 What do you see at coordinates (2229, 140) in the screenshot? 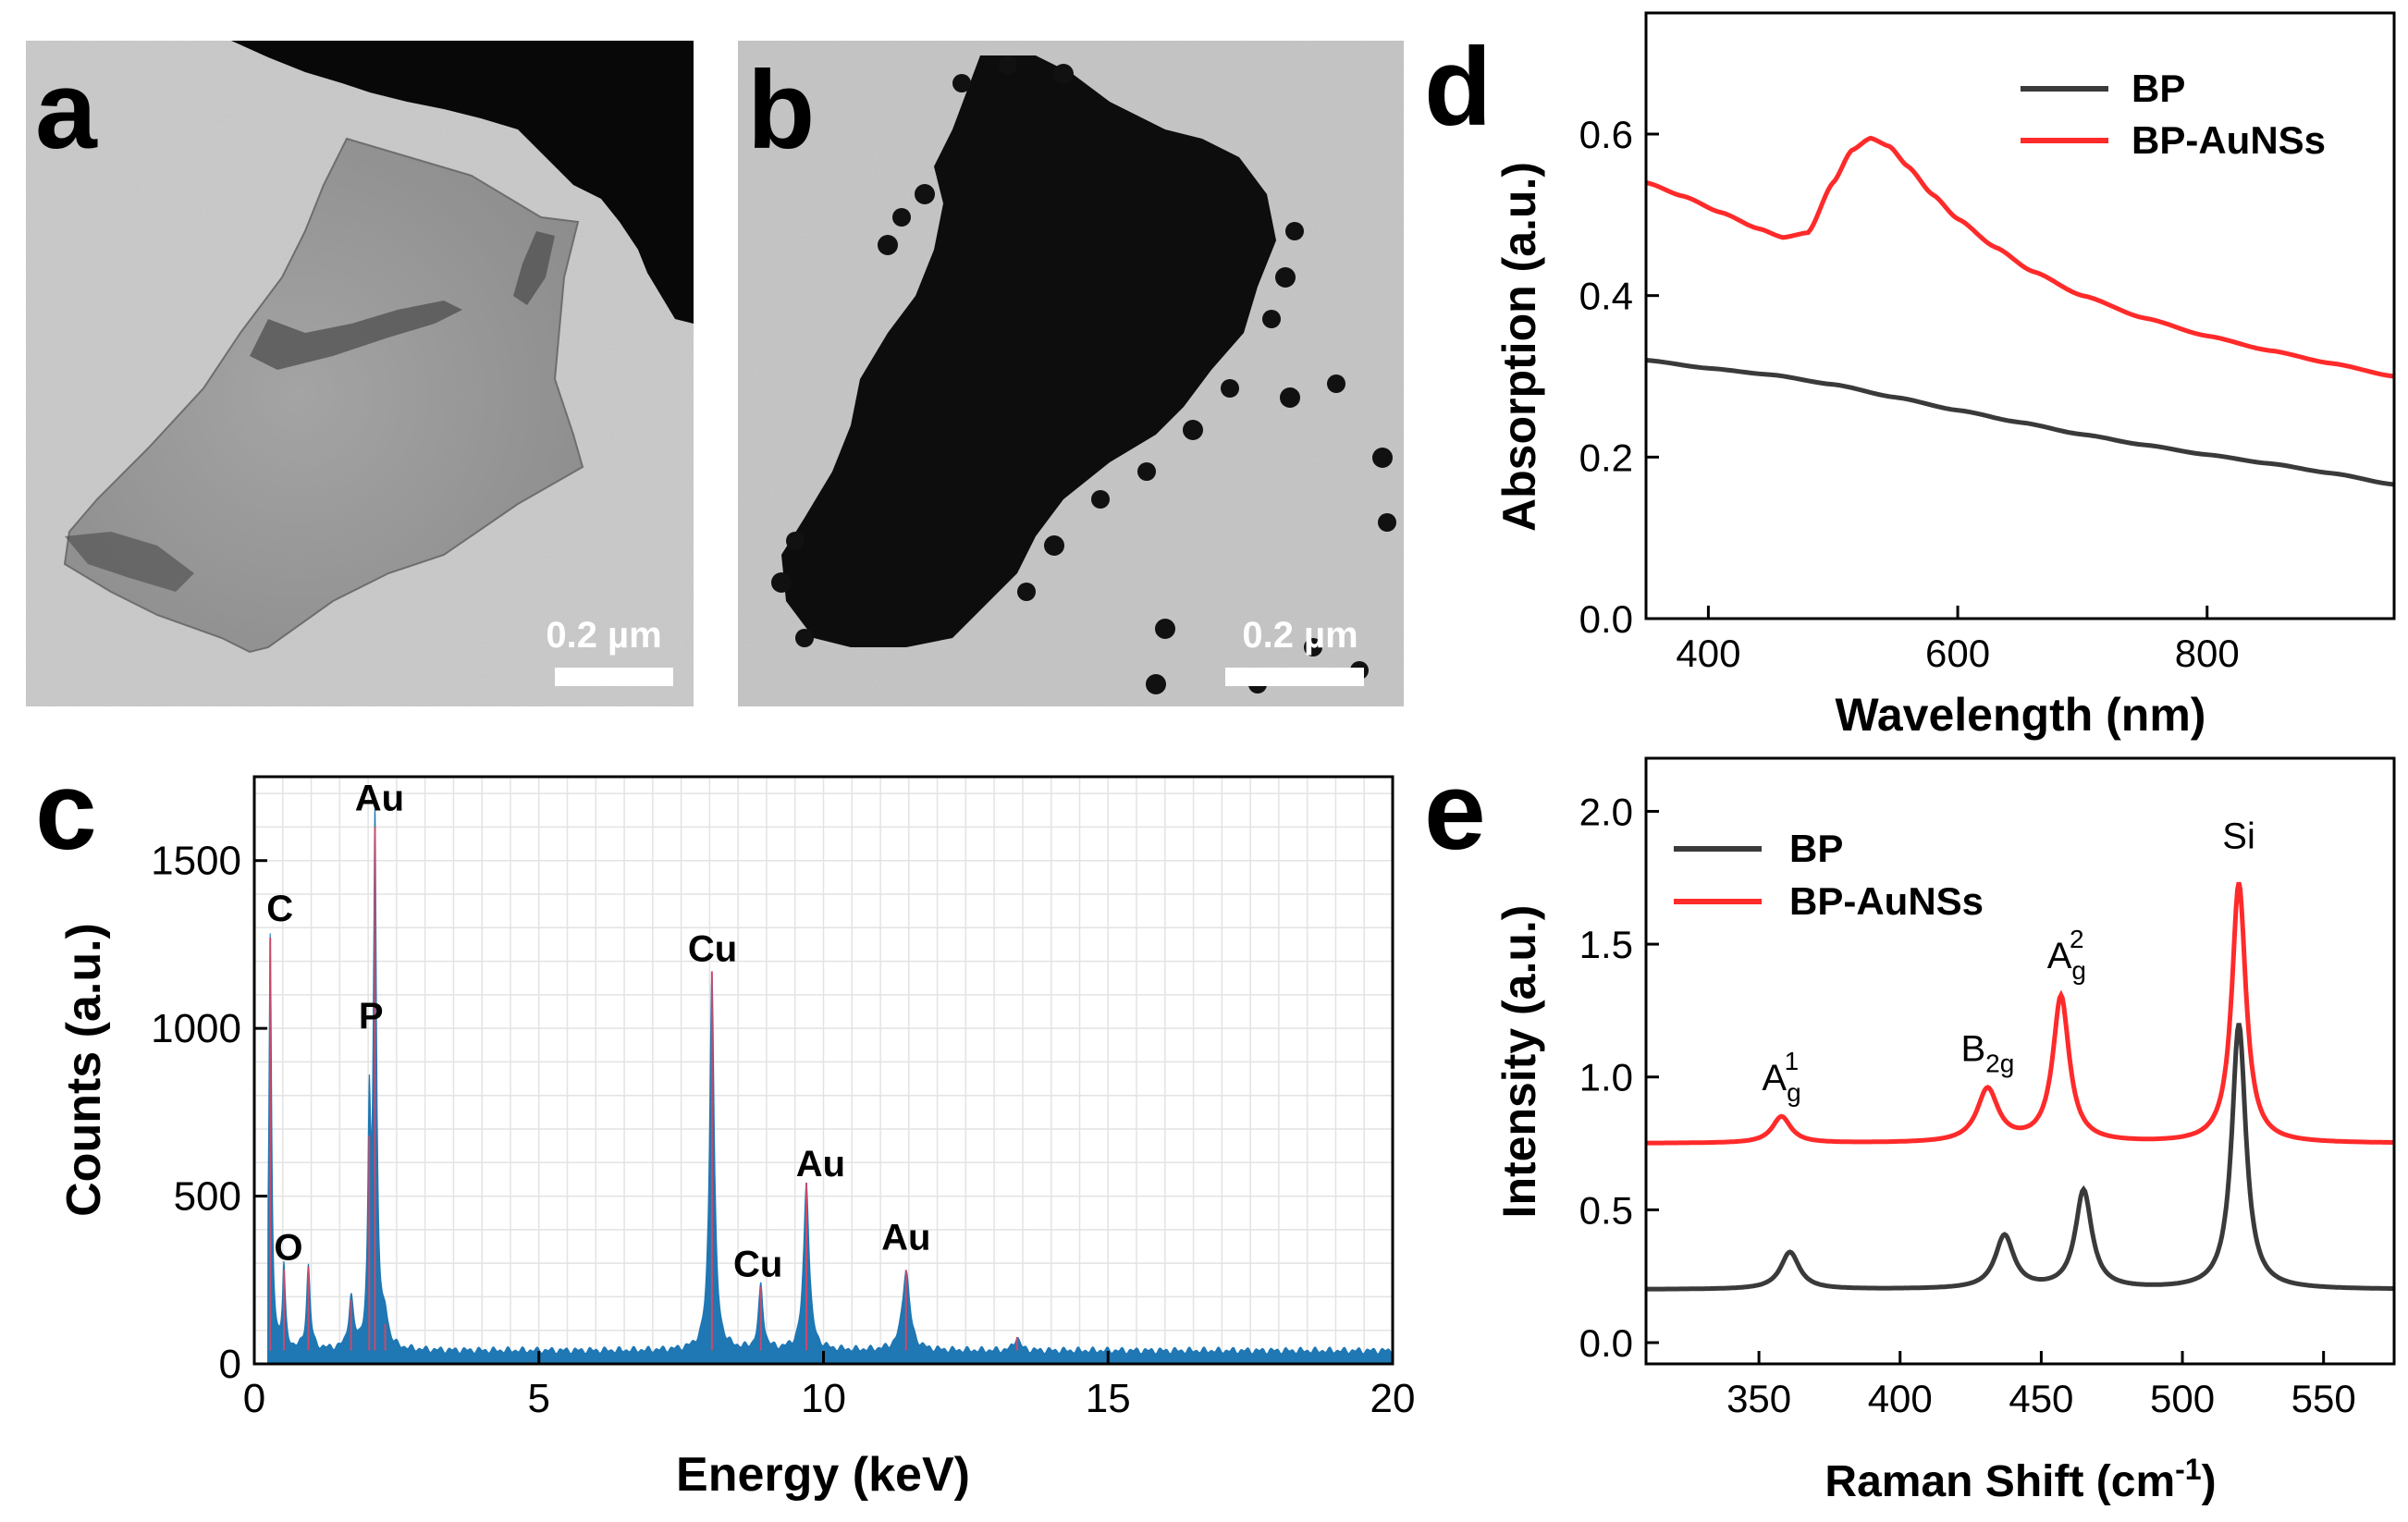
I see `d-legend-label-bpau: BP-AuNSs` at bounding box center [2229, 140].